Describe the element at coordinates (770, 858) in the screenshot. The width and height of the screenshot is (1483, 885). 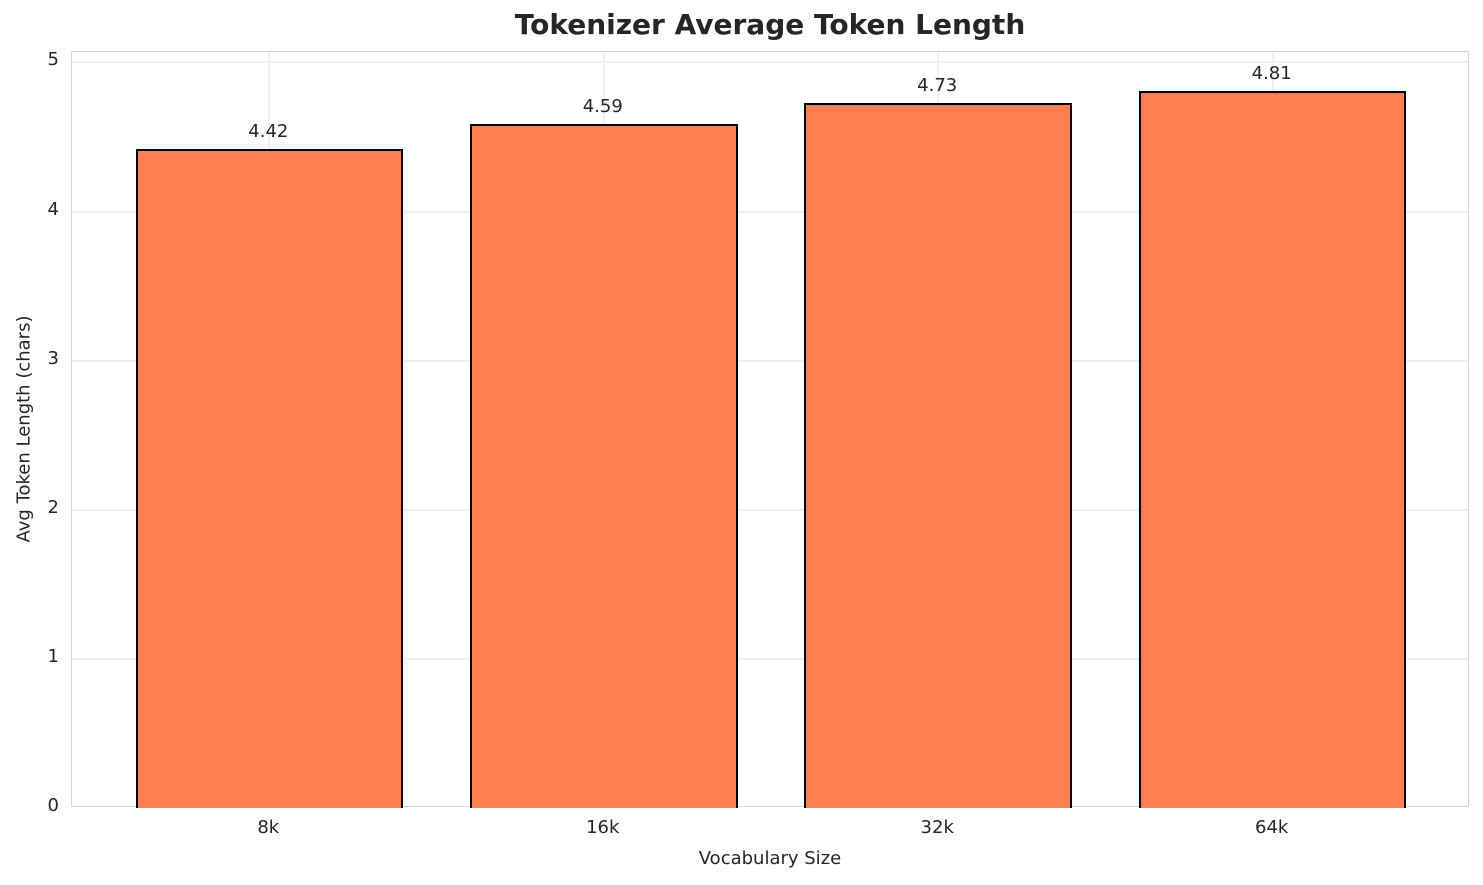
I see `x-axis-label: Vocabulary Size` at that location.